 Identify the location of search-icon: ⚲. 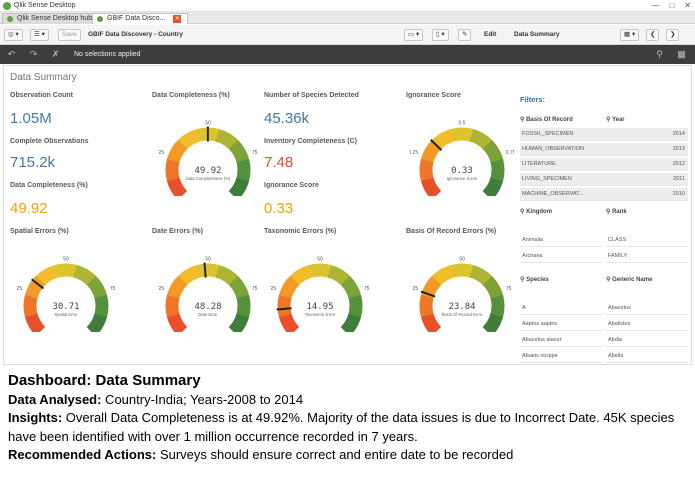
(659, 54).